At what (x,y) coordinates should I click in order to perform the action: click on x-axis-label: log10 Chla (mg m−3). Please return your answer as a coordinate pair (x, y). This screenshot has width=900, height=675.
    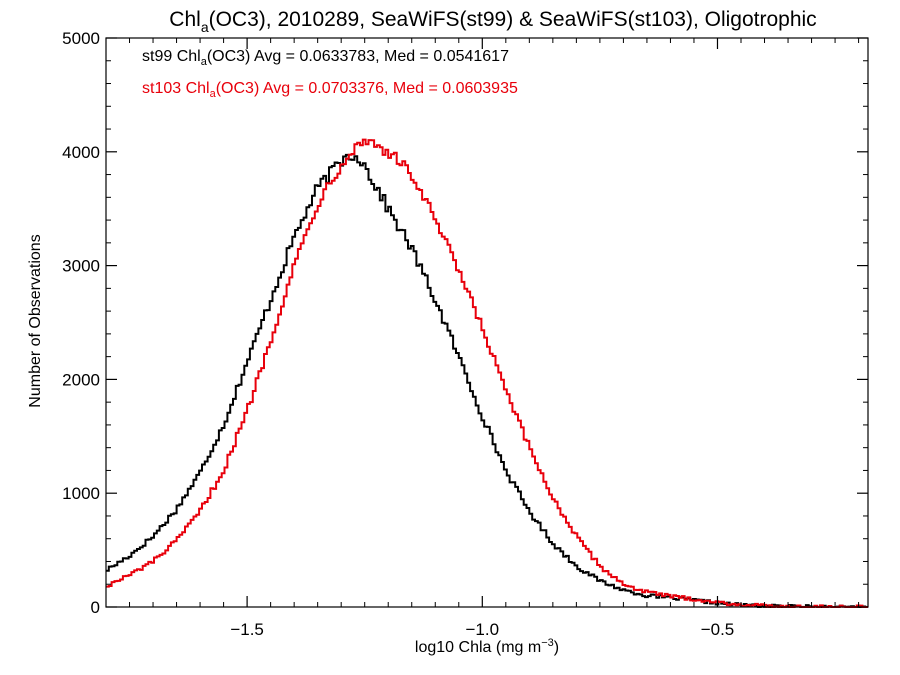
    Looking at the image, I should click on (487, 646).